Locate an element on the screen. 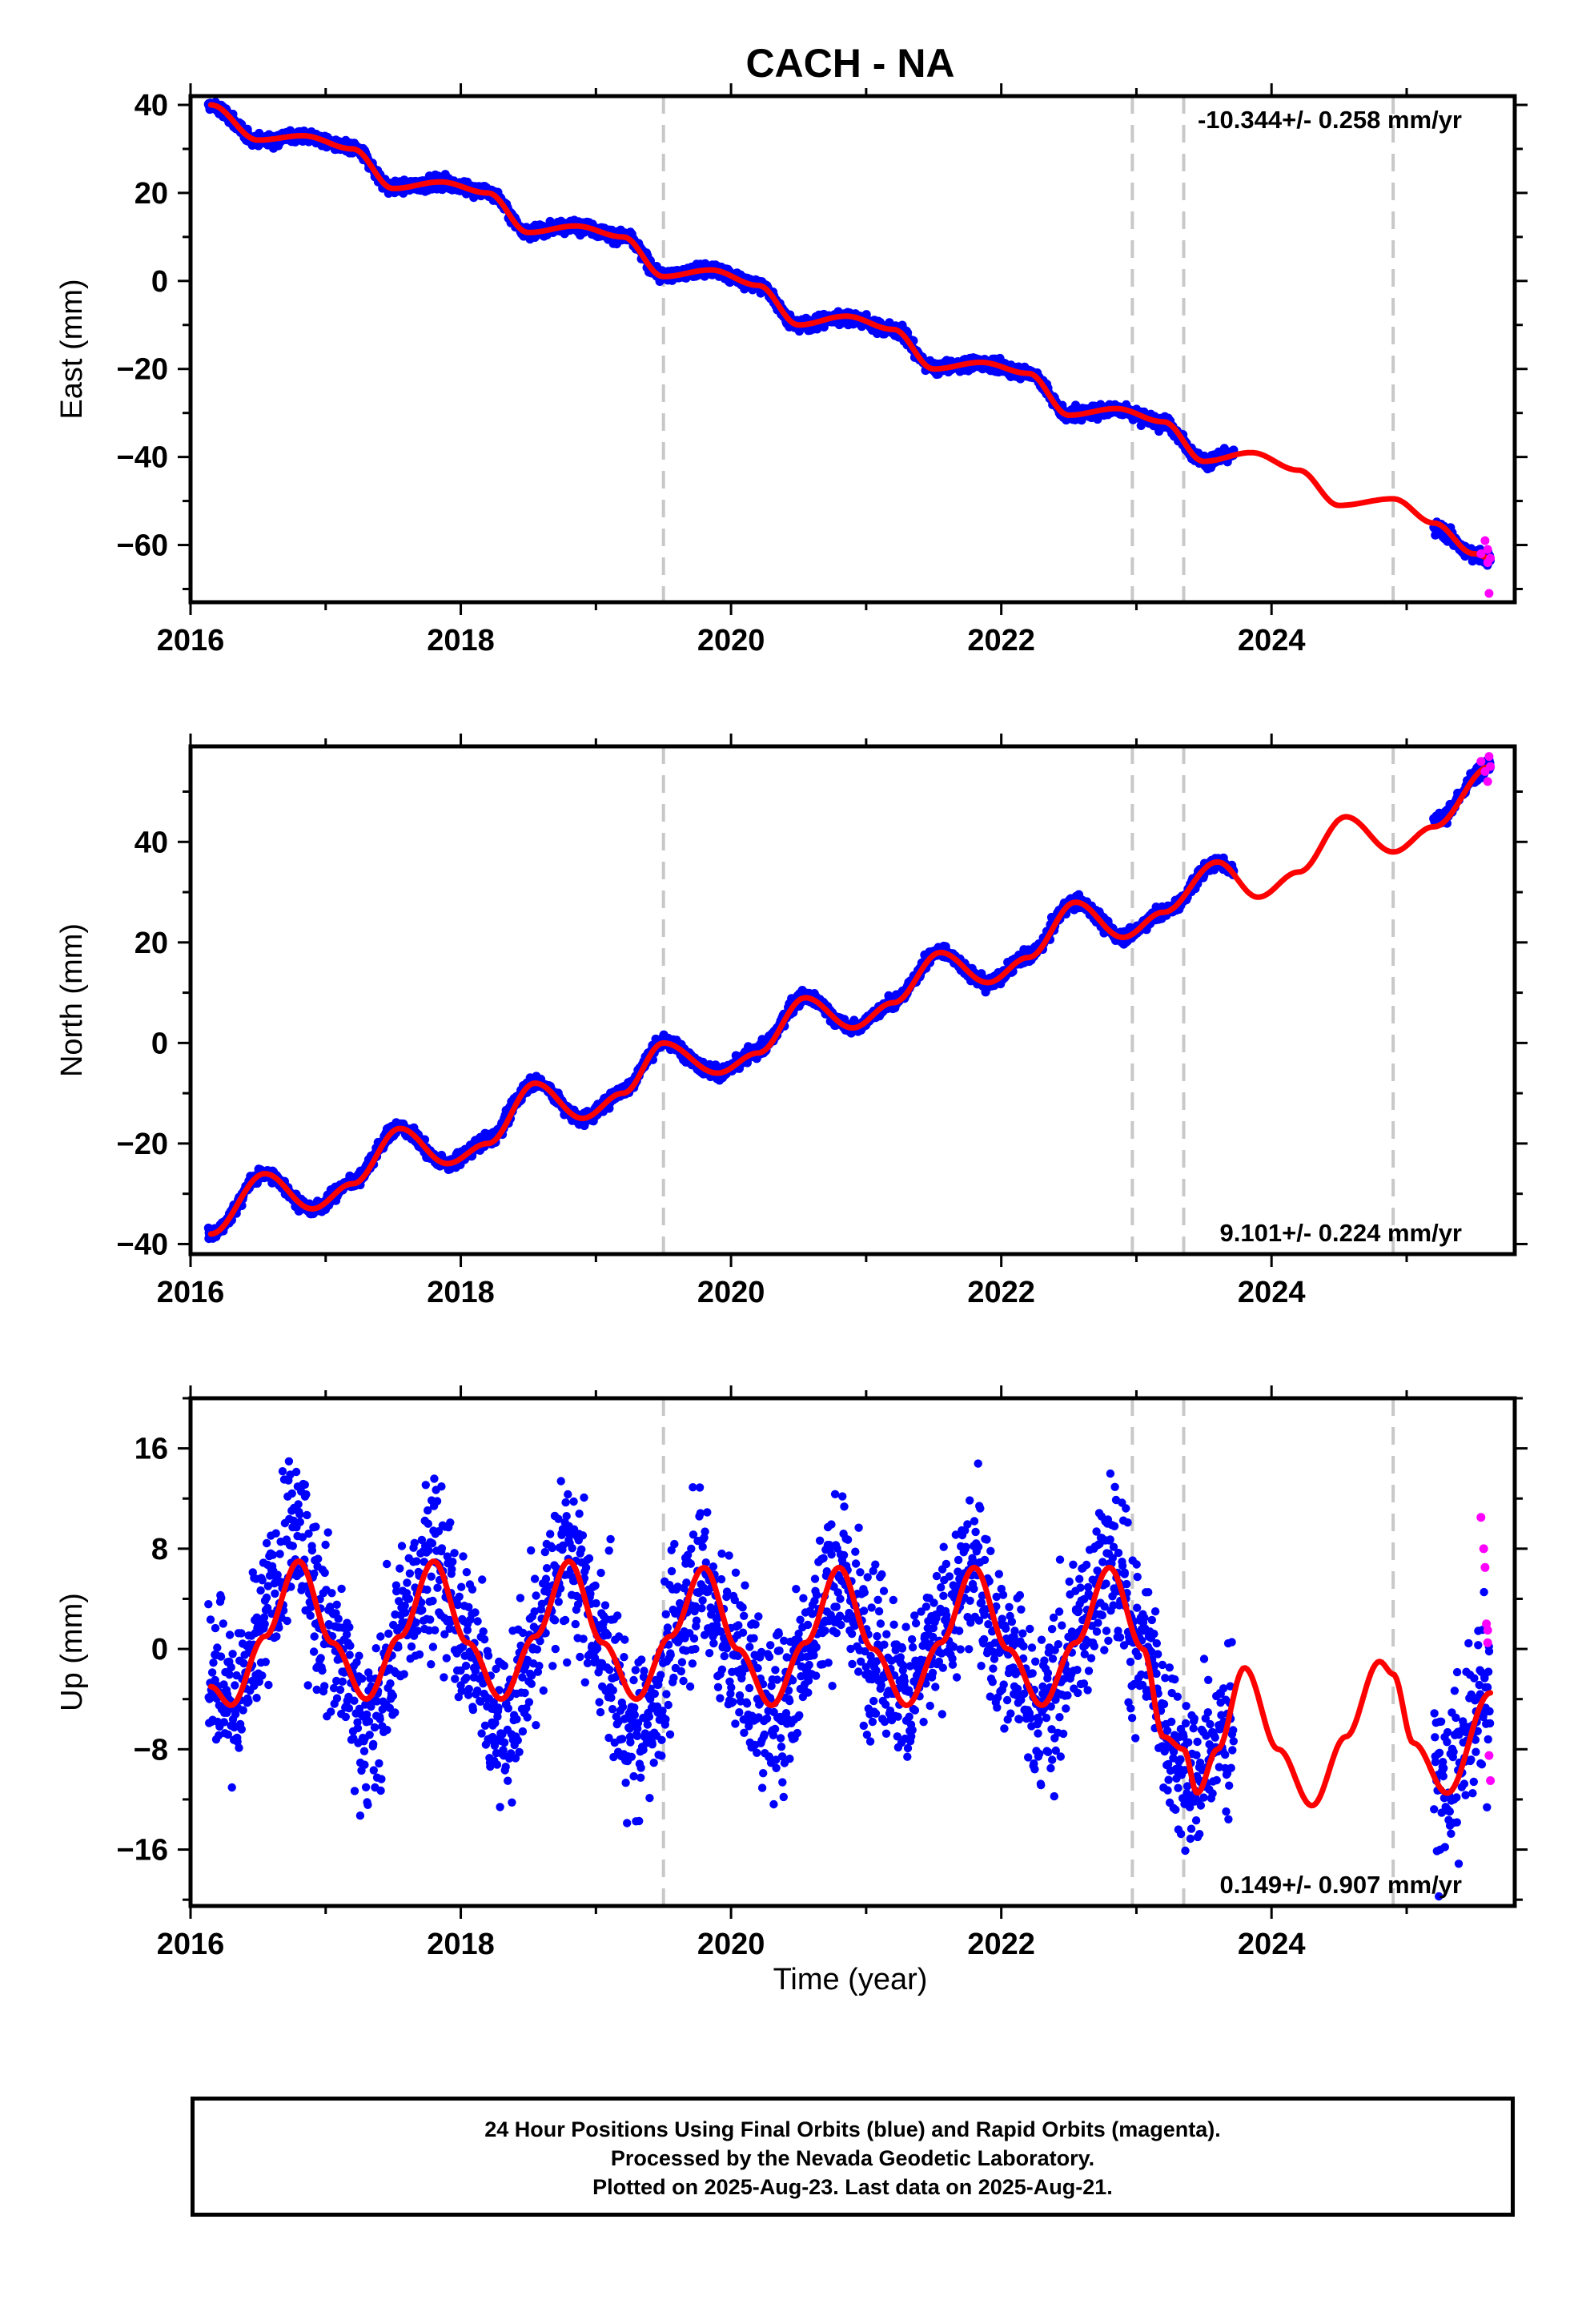 The image size is (1582, 2324). rapid-orbits-points is located at coordinates (1486, 567).